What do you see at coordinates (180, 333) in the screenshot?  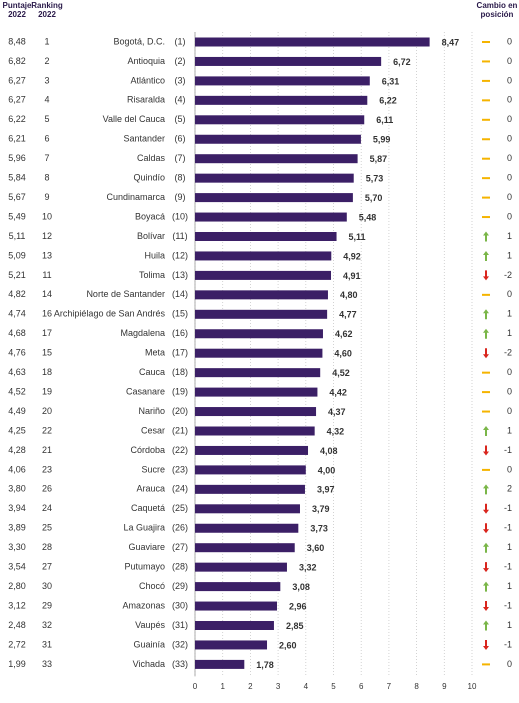 I see `rank-label: (16)` at bounding box center [180, 333].